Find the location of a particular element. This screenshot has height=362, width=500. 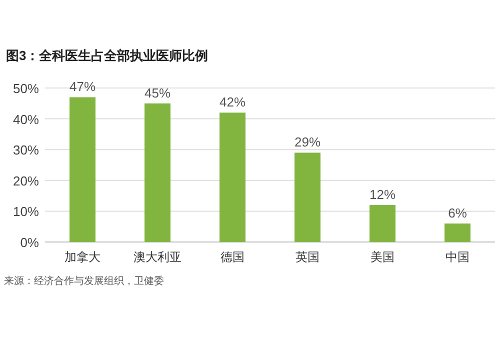

x-tick-label: 美国 is located at coordinates (382, 257).